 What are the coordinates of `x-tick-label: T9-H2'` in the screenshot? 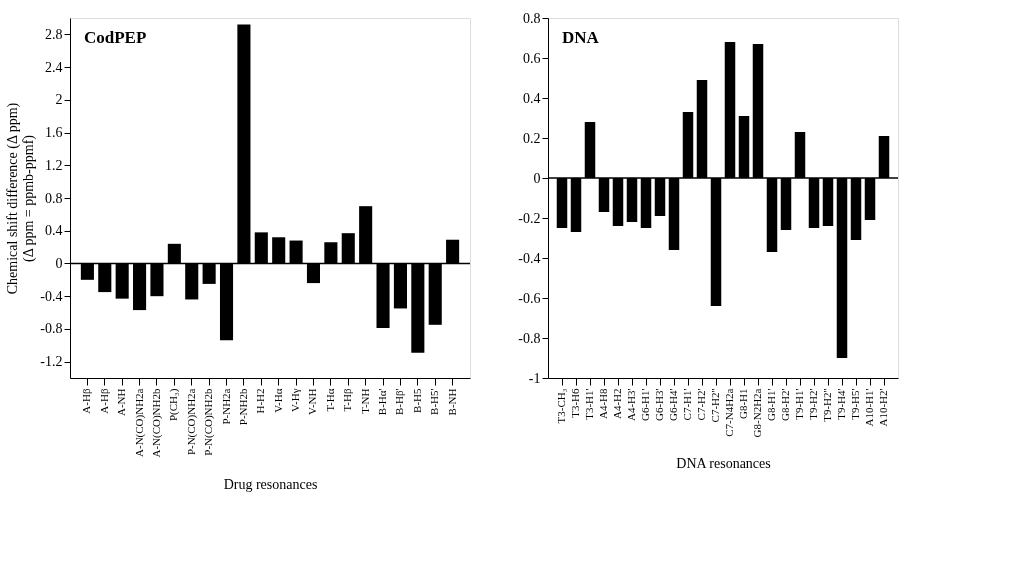 It's located at (813, 404).